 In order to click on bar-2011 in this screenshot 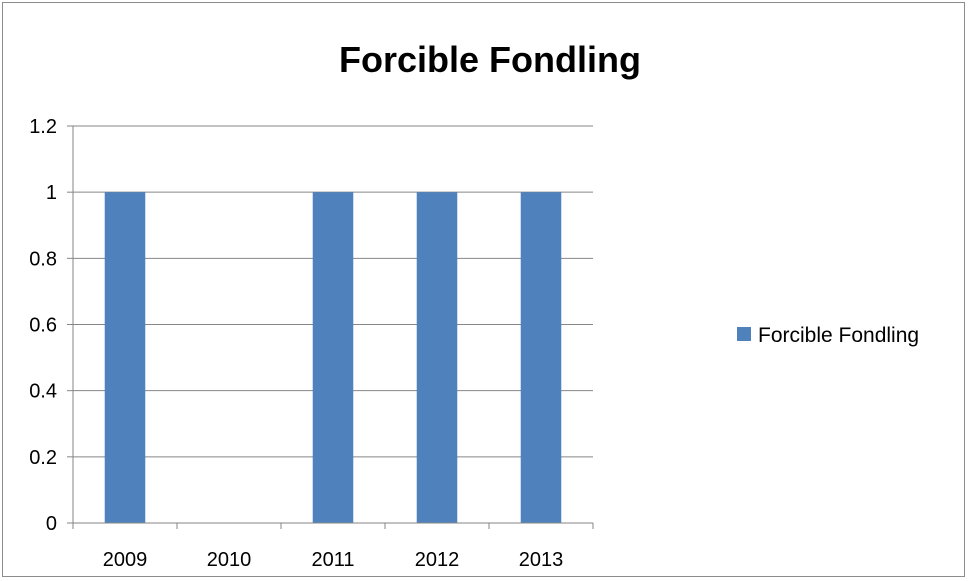, I will do `click(333, 357)`.